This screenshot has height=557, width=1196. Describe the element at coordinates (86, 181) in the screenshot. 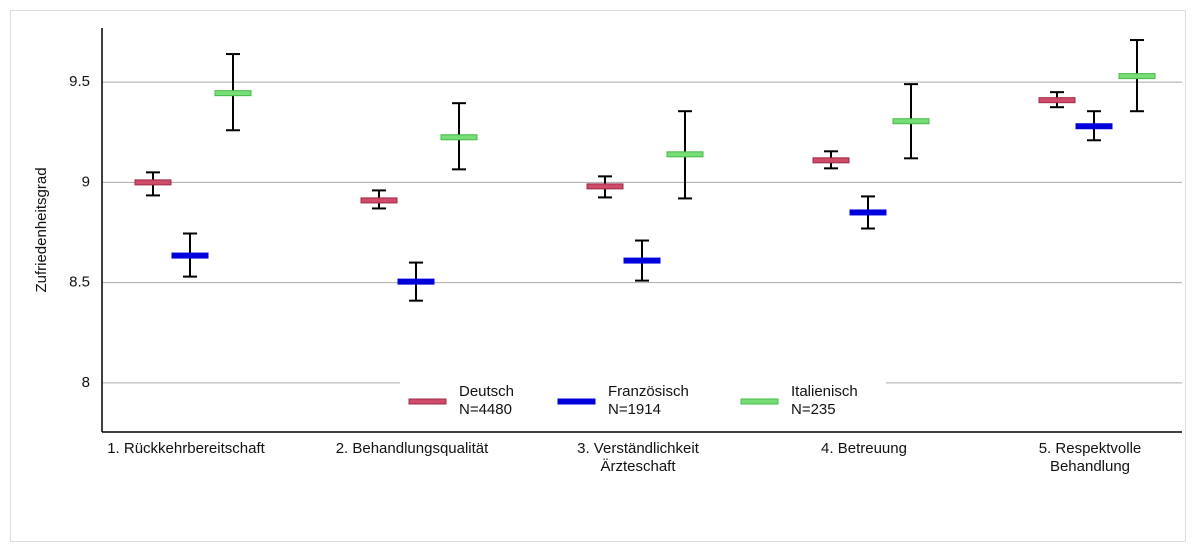

I see `y-tick-label: 9` at that location.